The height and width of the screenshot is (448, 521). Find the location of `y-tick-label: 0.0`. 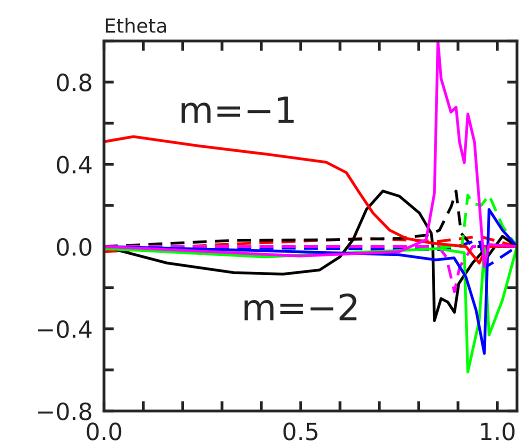

y-tick-label: 0.0 is located at coordinates (74, 247).